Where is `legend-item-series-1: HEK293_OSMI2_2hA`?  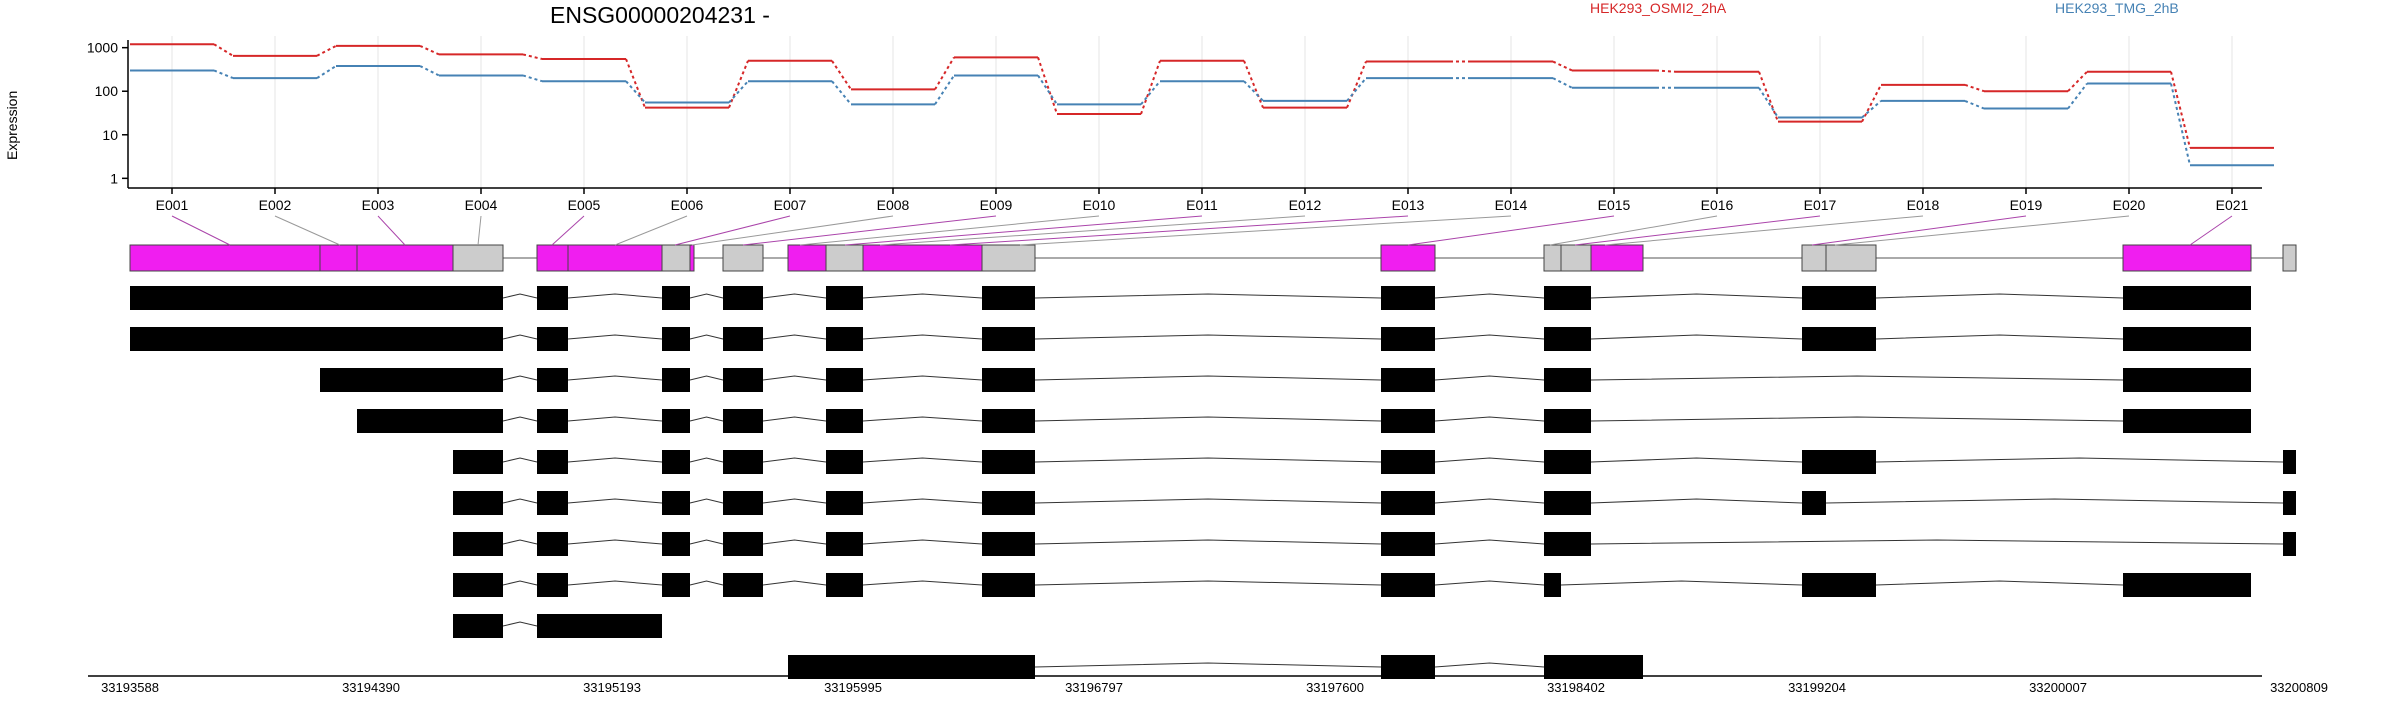 legend-item-series-1: HEK293_OSMI2_2hA is located at coordinates (1658, 8).